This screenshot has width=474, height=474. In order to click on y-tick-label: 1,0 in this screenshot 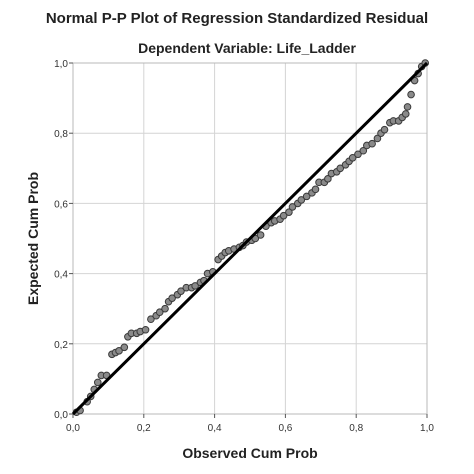, I will do `click(61, 64)`.